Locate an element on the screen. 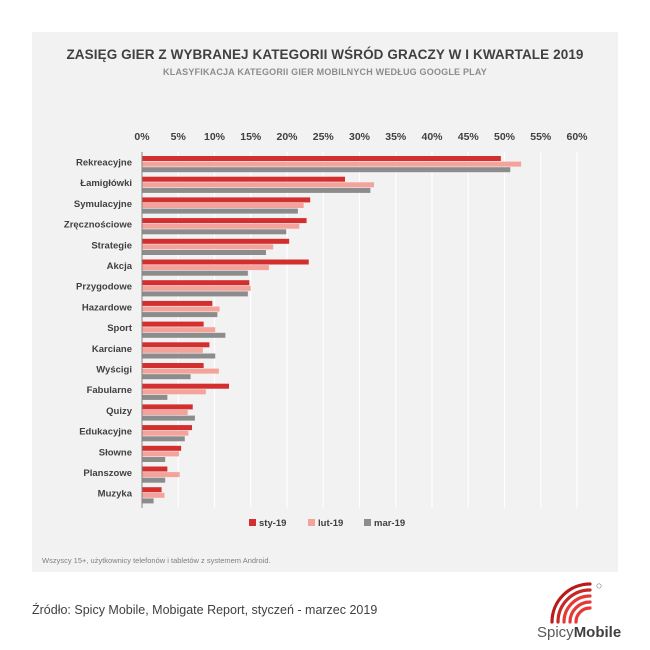 The image size is (650, 650). legend-label: mar-19 is located at coordinates (389, 523).